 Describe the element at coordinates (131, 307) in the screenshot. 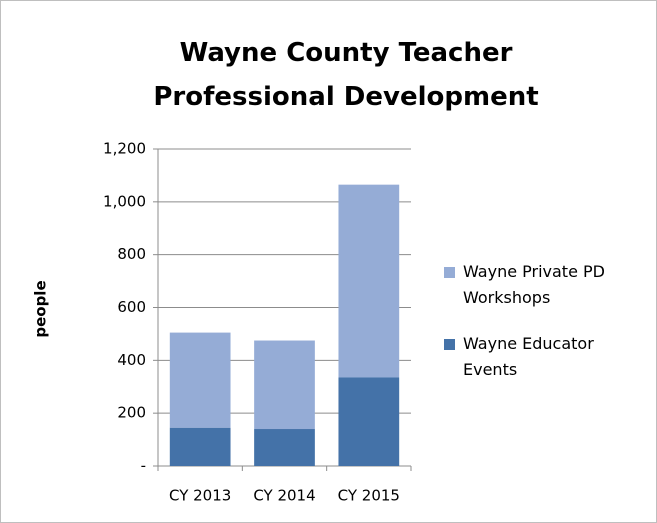

I see `y-tick-label: 600` at that location.